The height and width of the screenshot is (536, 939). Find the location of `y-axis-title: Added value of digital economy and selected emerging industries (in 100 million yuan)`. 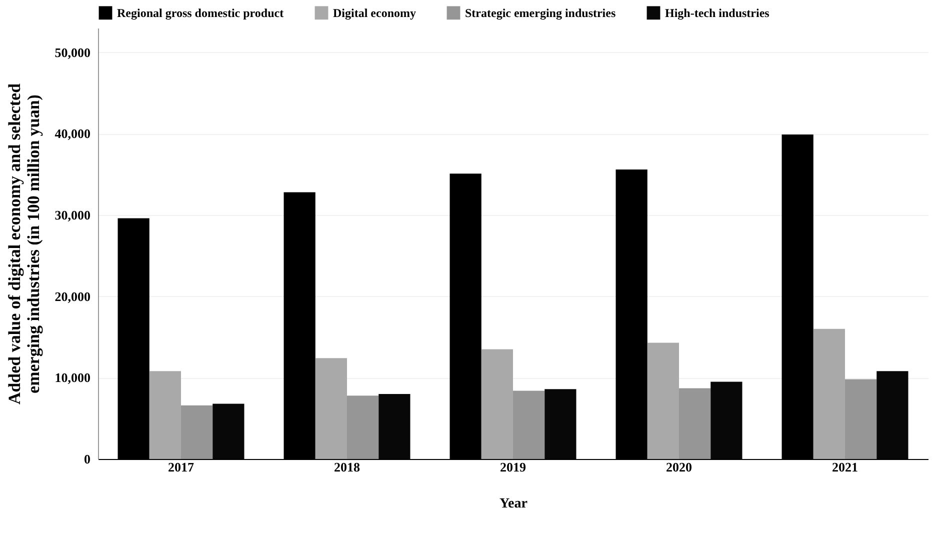

y-axis-title: Added value of digital economy and selected emerging industries (in 100 million yuan) is located at coordinates (23, 243).